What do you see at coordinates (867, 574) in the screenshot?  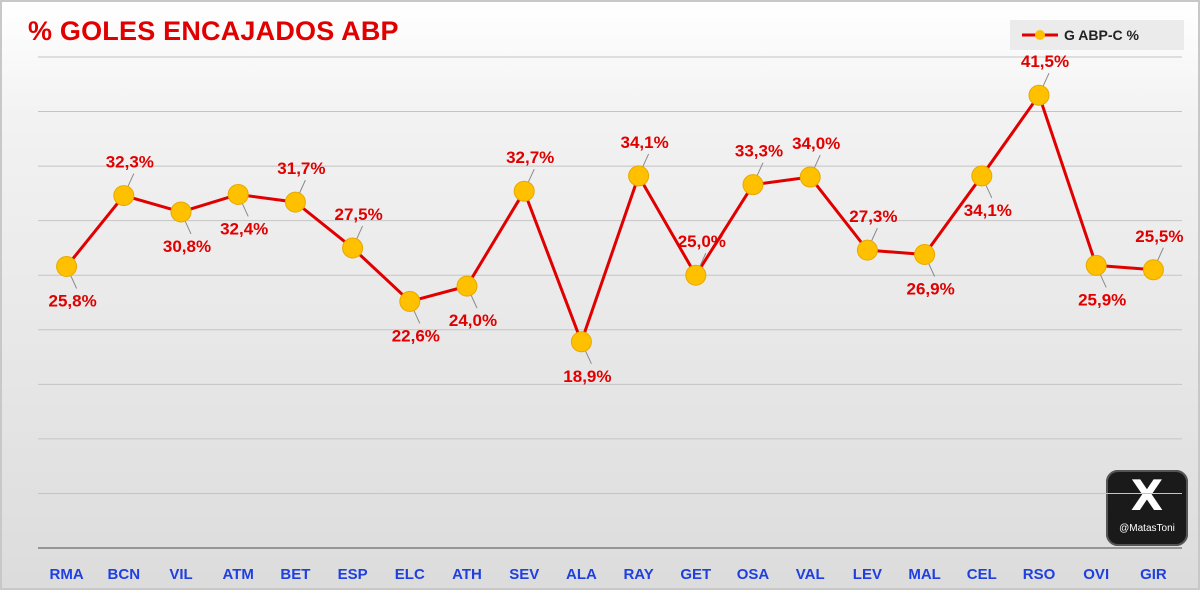 I see `x-tick-label: LEV` at bounding box center [867, 574].